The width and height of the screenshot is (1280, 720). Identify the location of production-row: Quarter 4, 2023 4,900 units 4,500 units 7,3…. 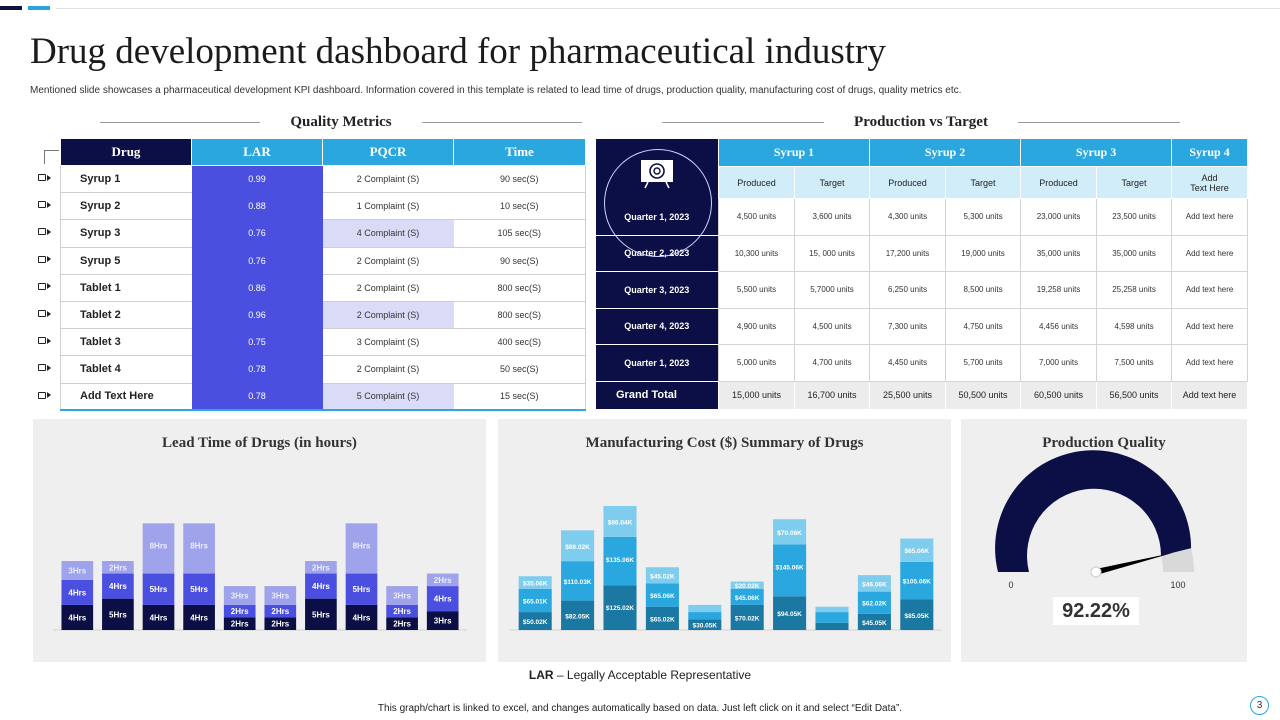
(922, 326).